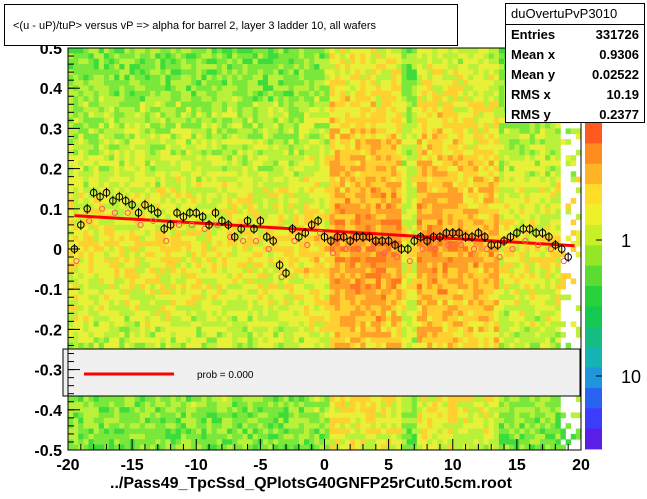  Describe the element at coordinates (626, 241) in the screenshot. I see `colorbar-tick-label: 1` at that location.